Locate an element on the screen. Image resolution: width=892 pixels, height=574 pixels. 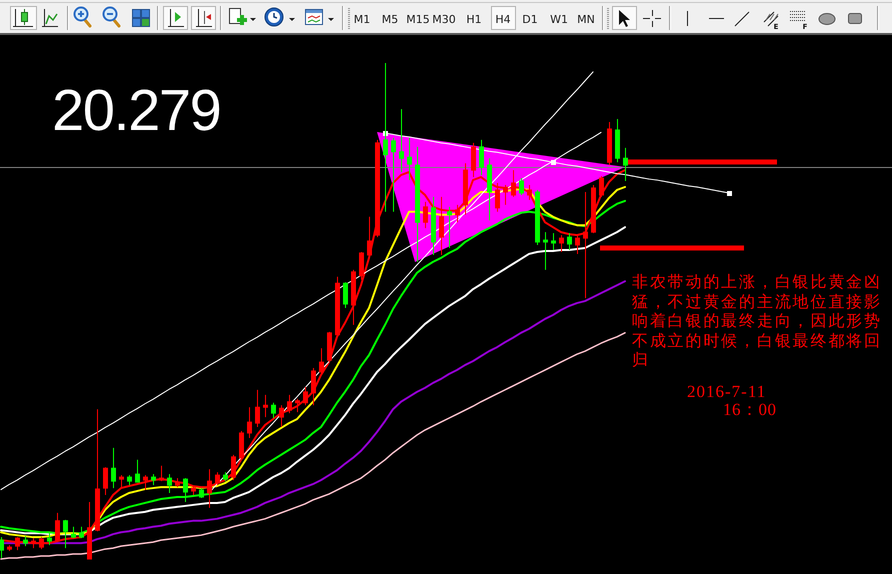
annotation: H4 is located at coordinates (503, 19).